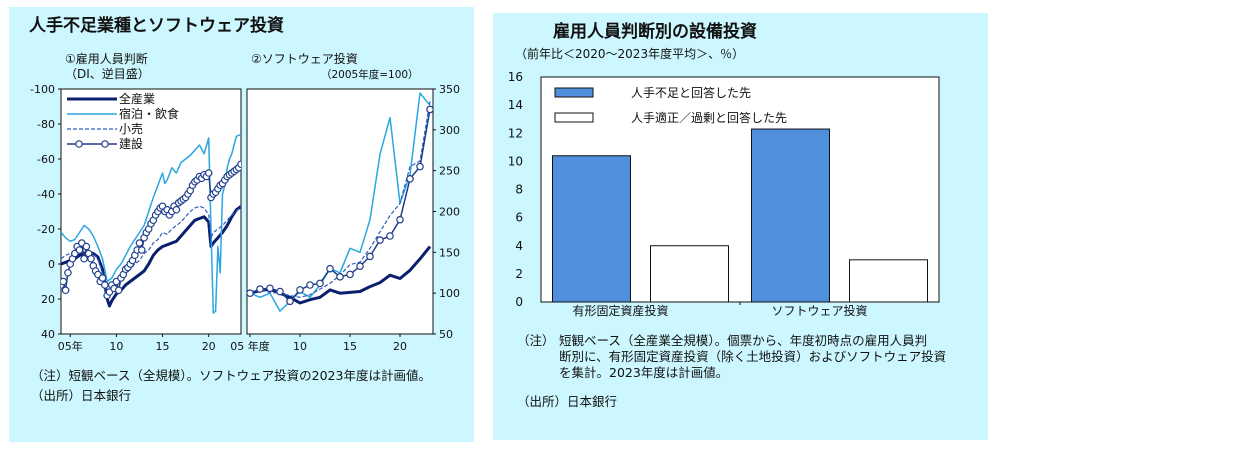 This screenshot has width=1251, height=449. Describe the element at coordinates (131, 143) in the screenshot. I see `panel1-legend-label-3: 建設` at that location.